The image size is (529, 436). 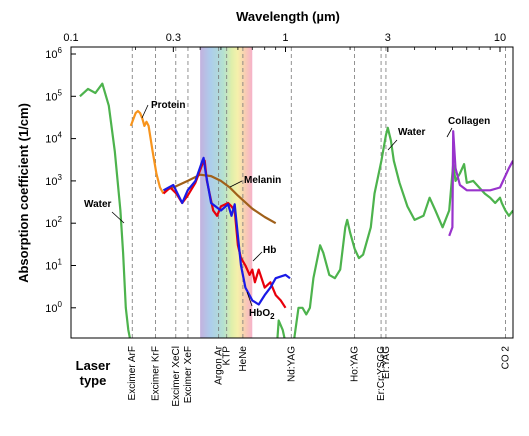 What do you see at coordinates (53, 95) in the screenshot?
I see `y-tick-label: 10⁵` at bounding box center [53, 95].